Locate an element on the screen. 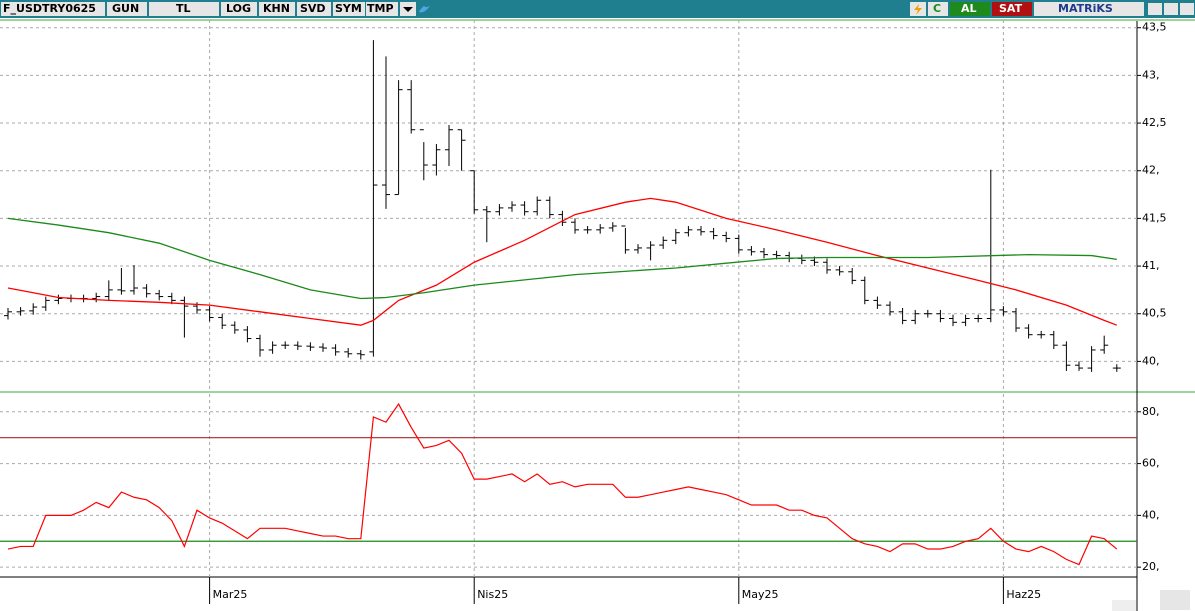 The width and height of the screenshot is (1195, 611). button-label: SVD is located at coordinates (313, 8).